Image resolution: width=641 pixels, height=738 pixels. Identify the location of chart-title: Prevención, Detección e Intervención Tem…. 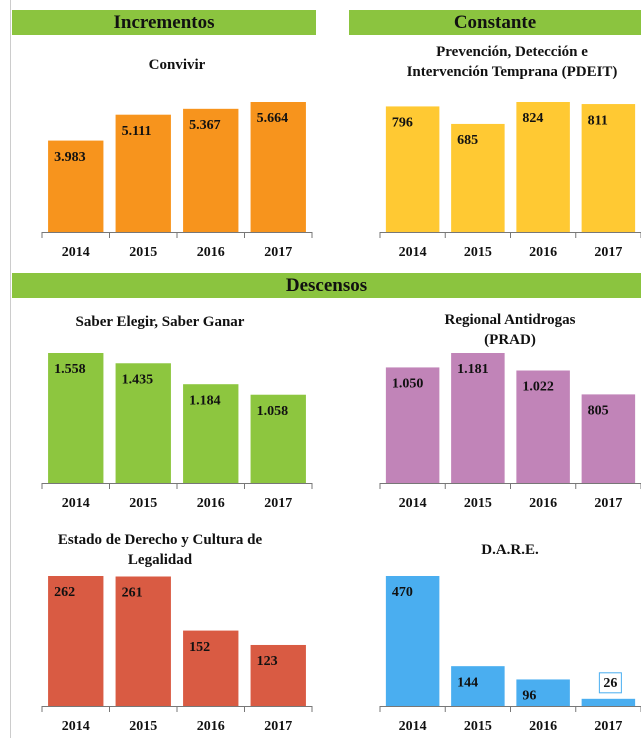
(512, 62).